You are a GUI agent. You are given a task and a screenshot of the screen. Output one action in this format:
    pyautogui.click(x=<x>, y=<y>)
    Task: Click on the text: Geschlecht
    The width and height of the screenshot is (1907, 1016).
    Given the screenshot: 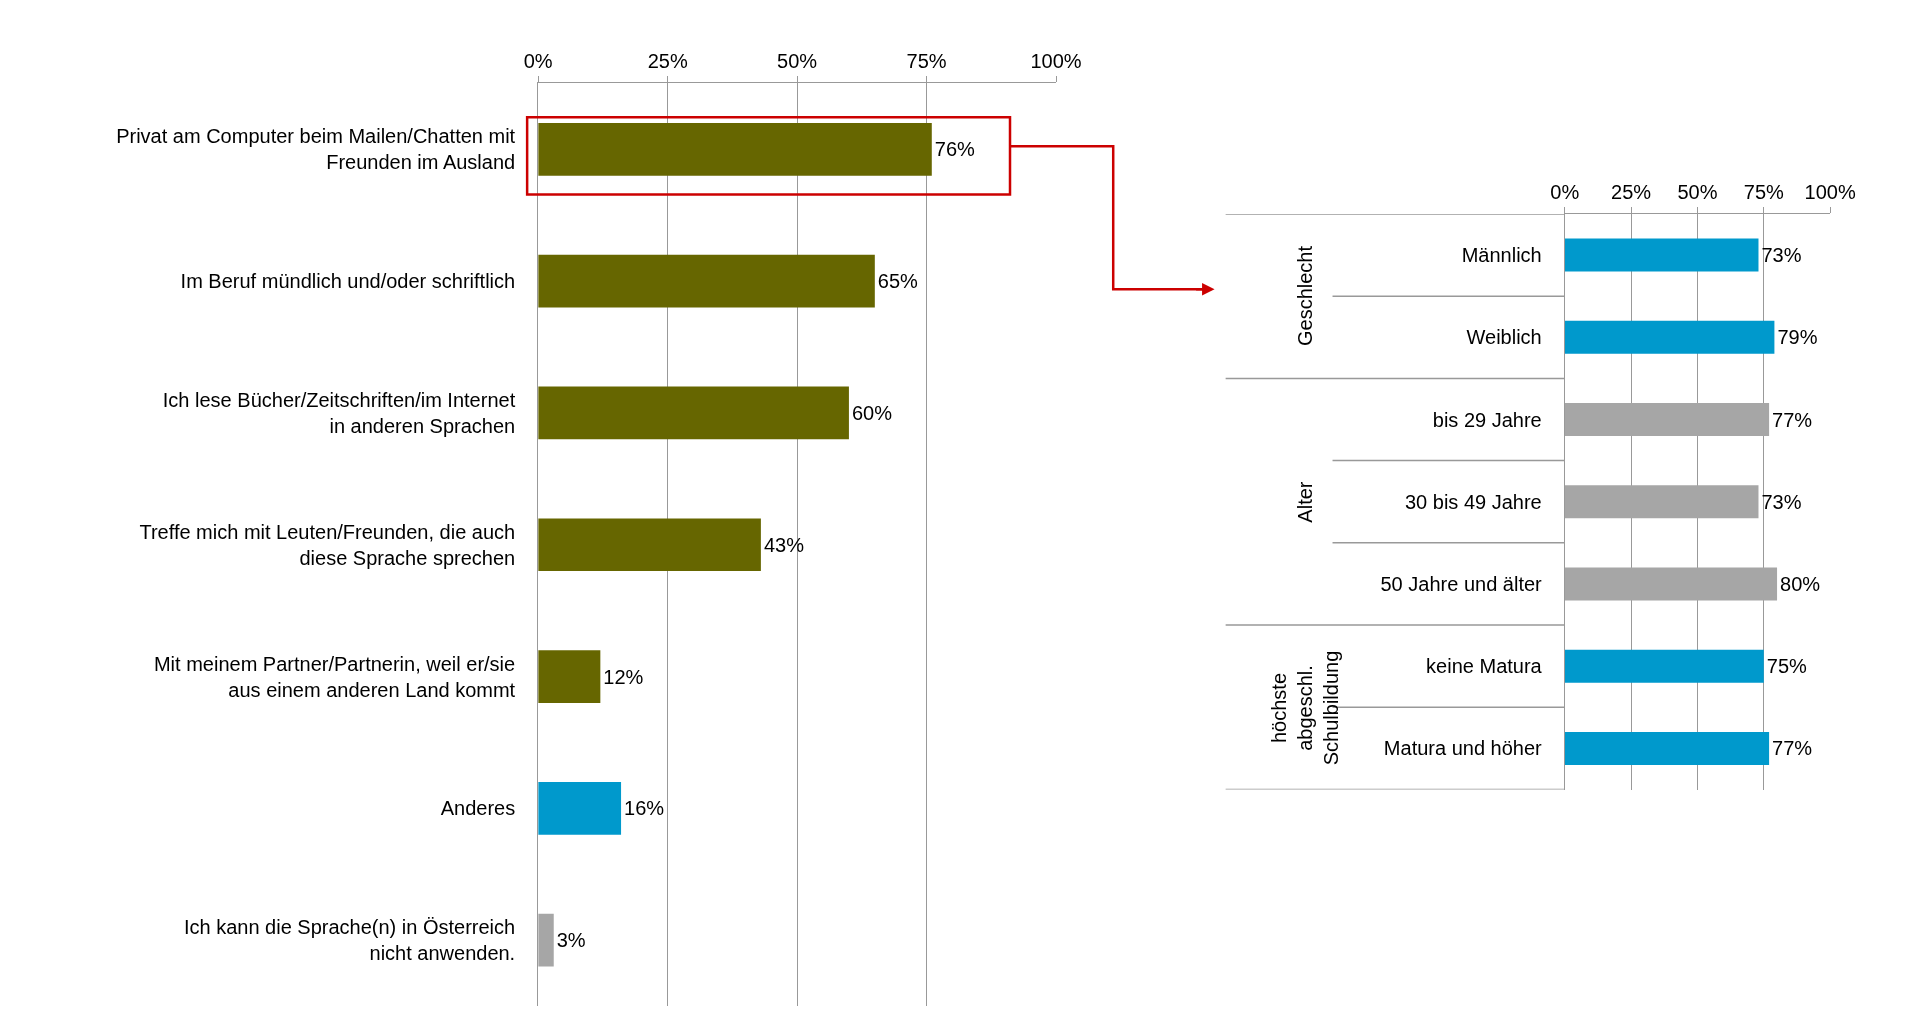 What is the action you would take?
    pyautogui.click(x=1304, y=296)
    